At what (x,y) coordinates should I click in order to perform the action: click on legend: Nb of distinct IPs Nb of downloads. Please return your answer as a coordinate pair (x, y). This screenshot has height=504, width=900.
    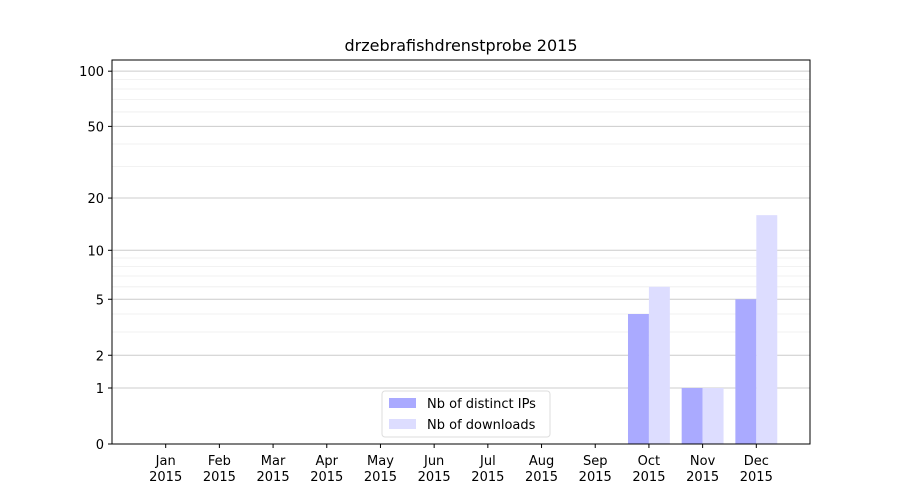
    Looking at the image, I should click on (466, 414).